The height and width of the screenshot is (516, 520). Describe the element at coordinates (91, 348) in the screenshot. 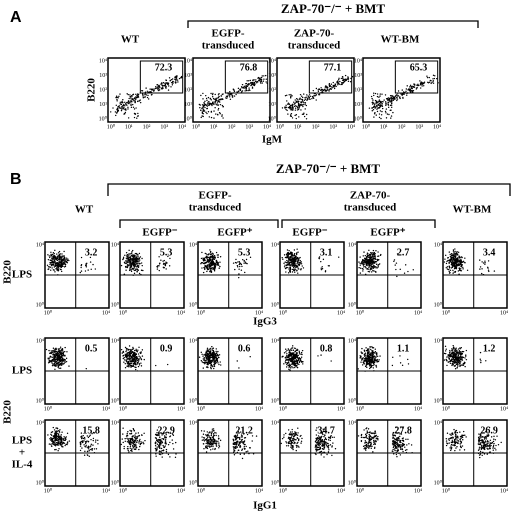

I see `percentage: 0.5` at that location.